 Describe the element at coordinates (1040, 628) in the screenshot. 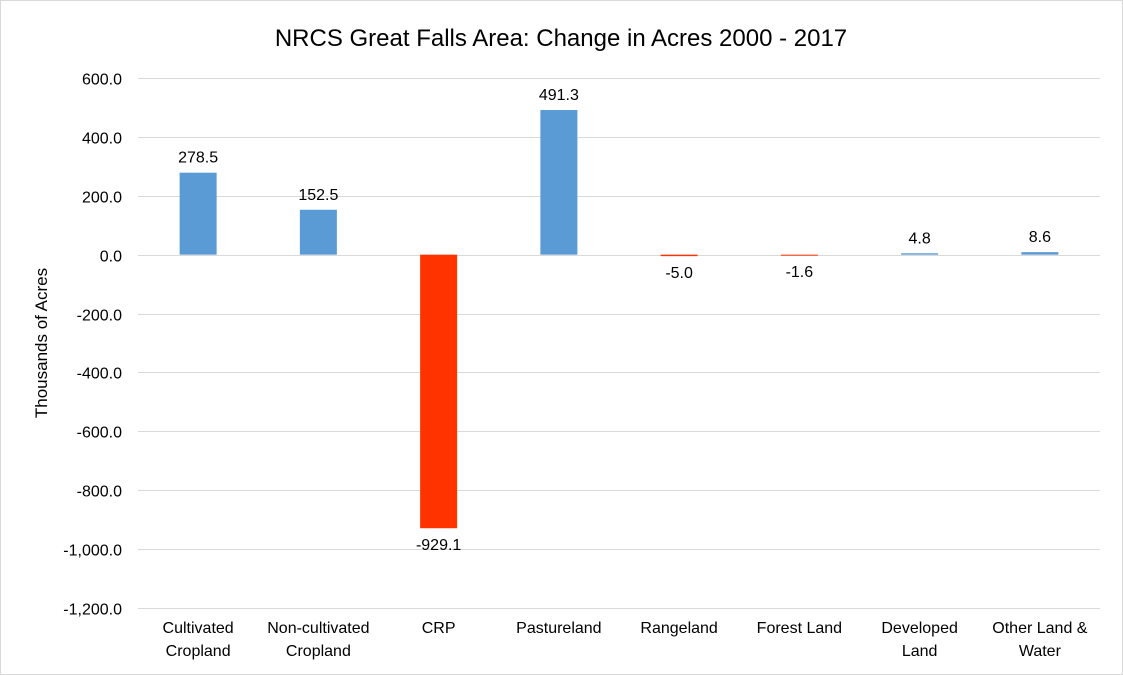

I see `x-tick-label: Other Land &` at that location.